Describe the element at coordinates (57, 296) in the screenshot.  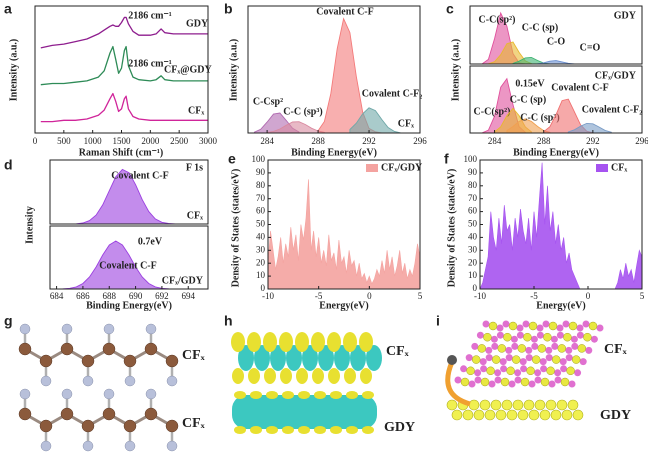
I see `x-tick-label: 684` at that location.